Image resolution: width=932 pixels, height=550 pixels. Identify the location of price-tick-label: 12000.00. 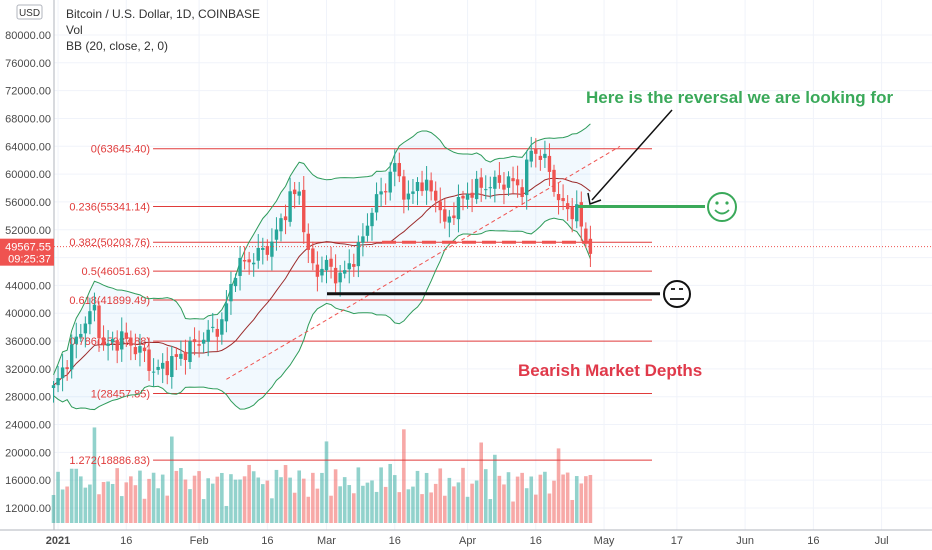
(28, 509).